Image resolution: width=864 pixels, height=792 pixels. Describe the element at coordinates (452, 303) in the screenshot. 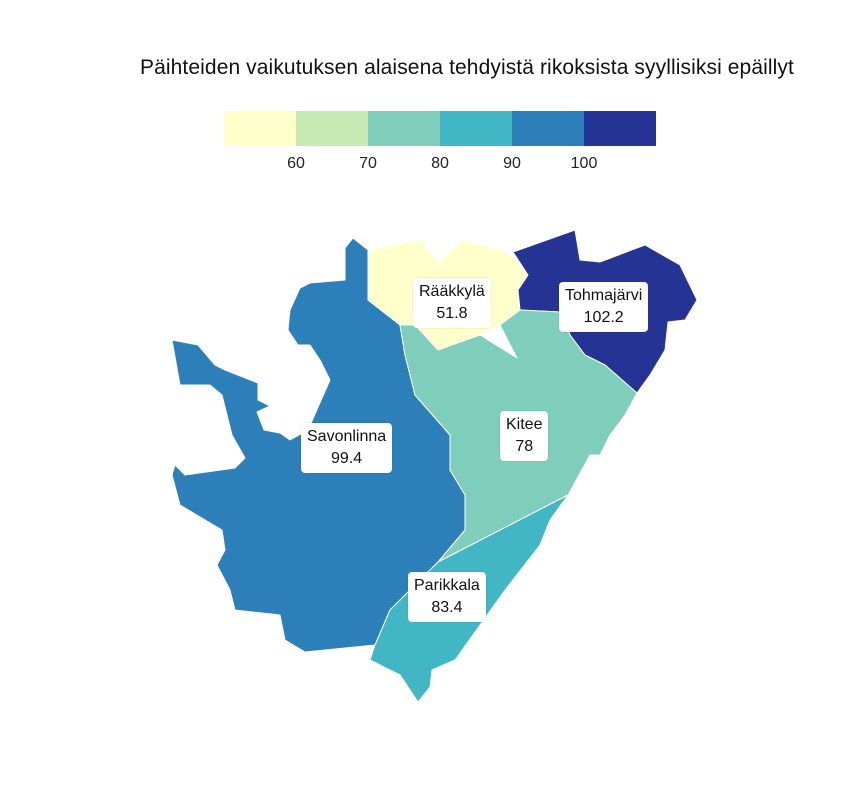

I see `label-raakkyla: Rääkkylä 51.8` at that location.